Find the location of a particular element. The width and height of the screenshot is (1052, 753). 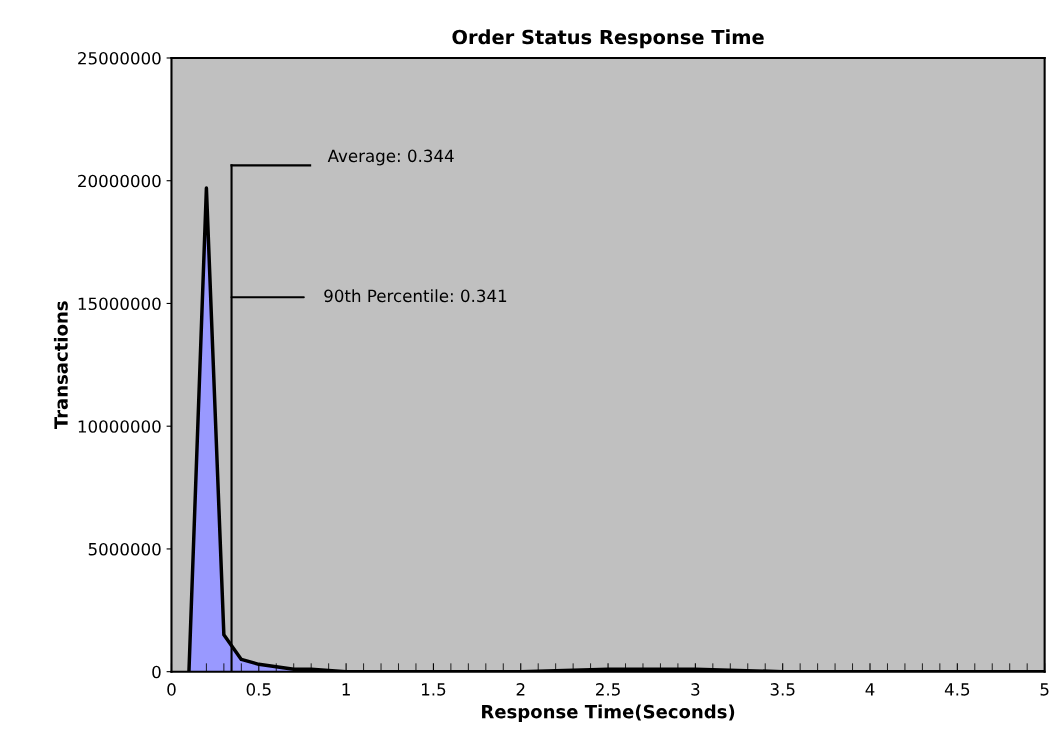

y-tick-label: 5000000 is located at coordinates (124, 549).